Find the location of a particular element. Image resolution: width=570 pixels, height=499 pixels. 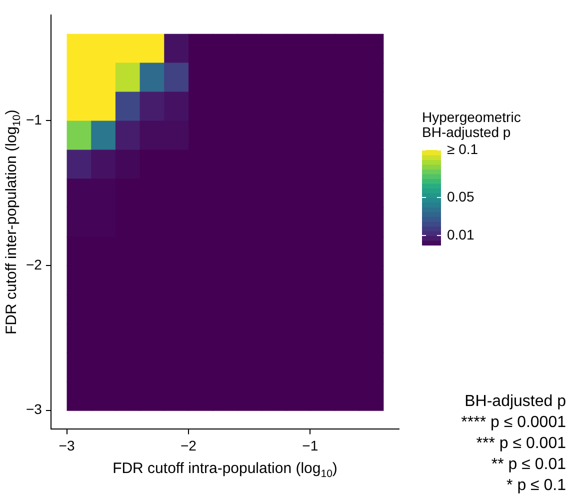

text: BH-adjusted p is located at coordinates (515, 401).